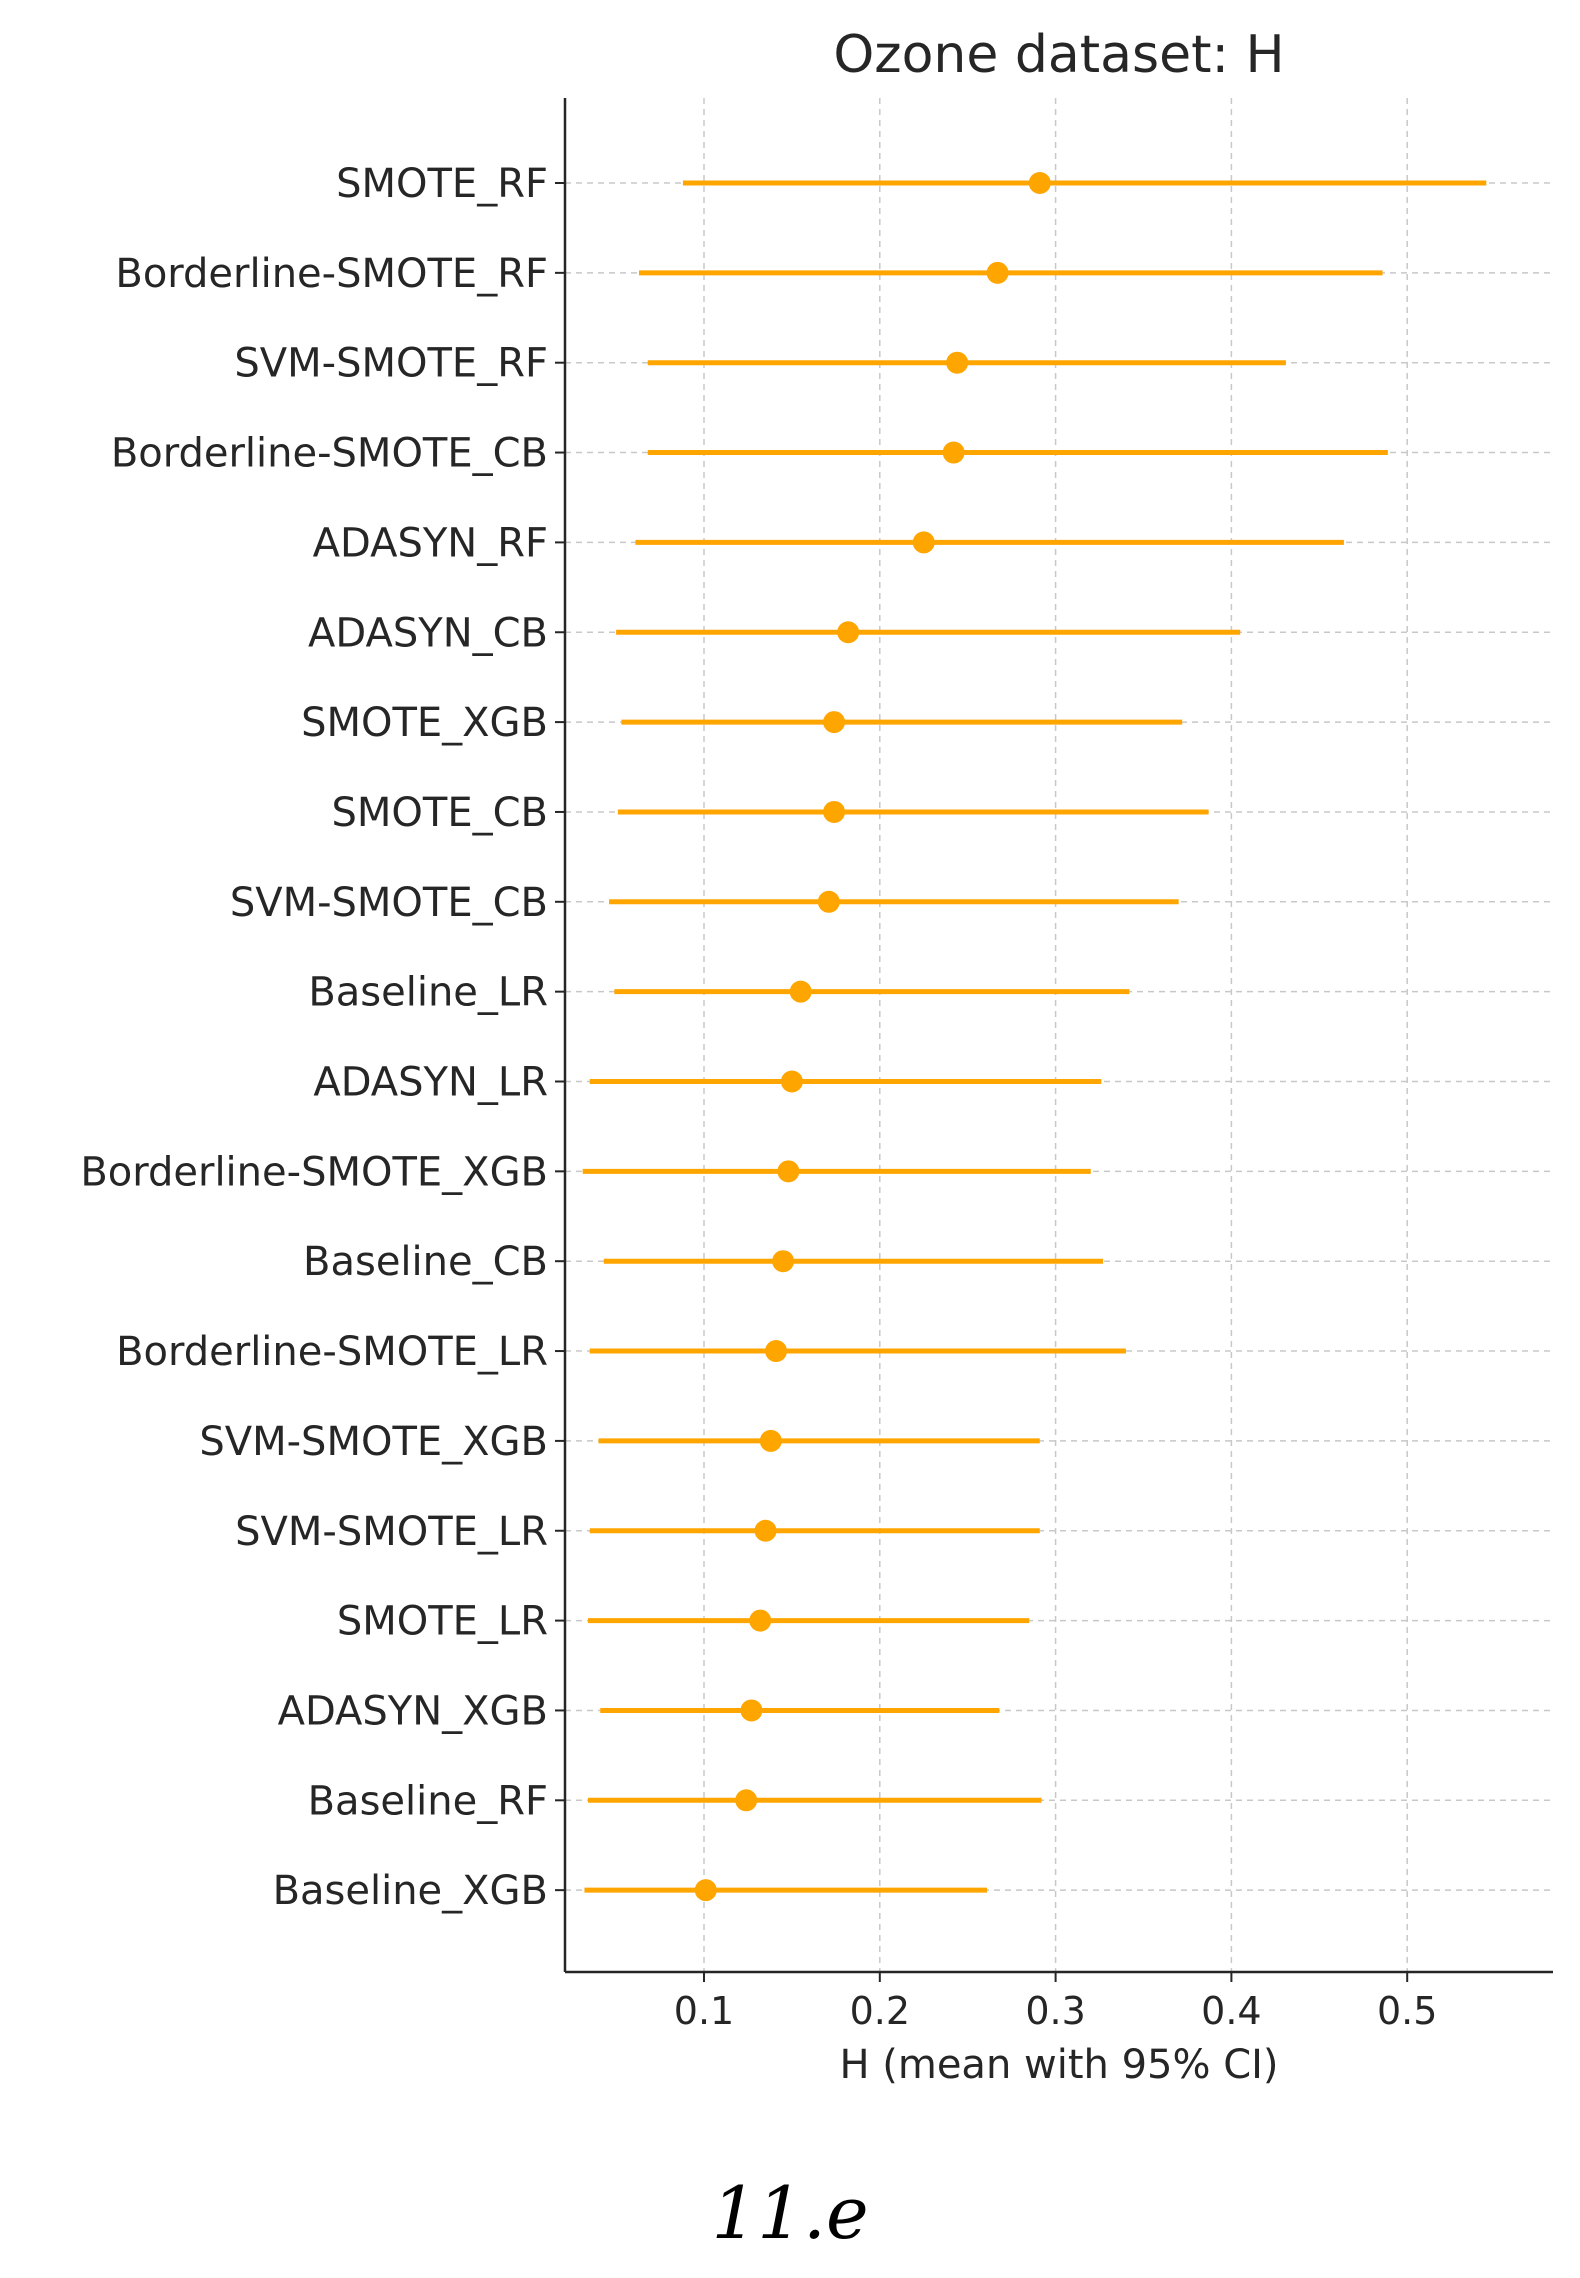 This screenshot has height=2278, width=1580. Describe the element at coordinates (410, 1891) in the screenshot. I see `y-tick-label: Baseline_XGB` at that location.